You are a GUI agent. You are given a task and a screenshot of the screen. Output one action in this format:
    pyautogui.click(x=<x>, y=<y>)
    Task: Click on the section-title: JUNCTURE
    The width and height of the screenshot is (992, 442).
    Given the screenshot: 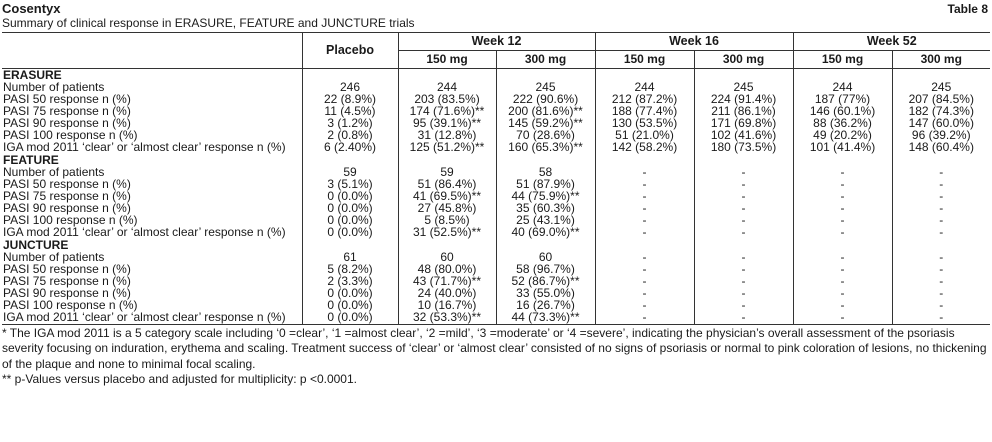 What is the action you would take?
    pyautogui.click(x=36, y=245)
    